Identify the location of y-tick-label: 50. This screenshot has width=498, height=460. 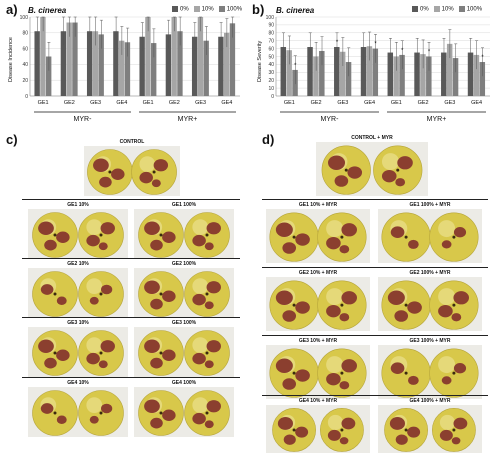
(271, 57).